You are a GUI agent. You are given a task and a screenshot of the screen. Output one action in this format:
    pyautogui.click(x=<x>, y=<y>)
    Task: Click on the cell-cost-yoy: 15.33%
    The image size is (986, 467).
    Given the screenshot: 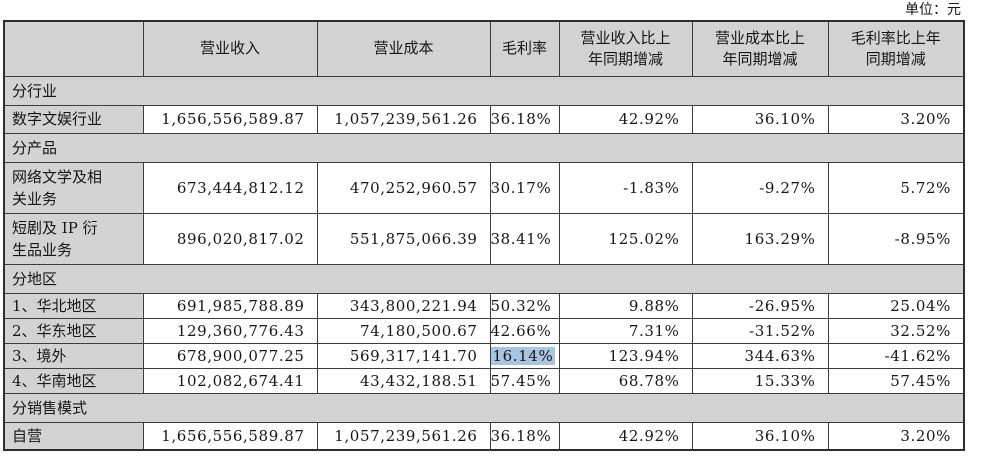 What is the action you would take?
    pyautogui.click(x=760, y=380)
    